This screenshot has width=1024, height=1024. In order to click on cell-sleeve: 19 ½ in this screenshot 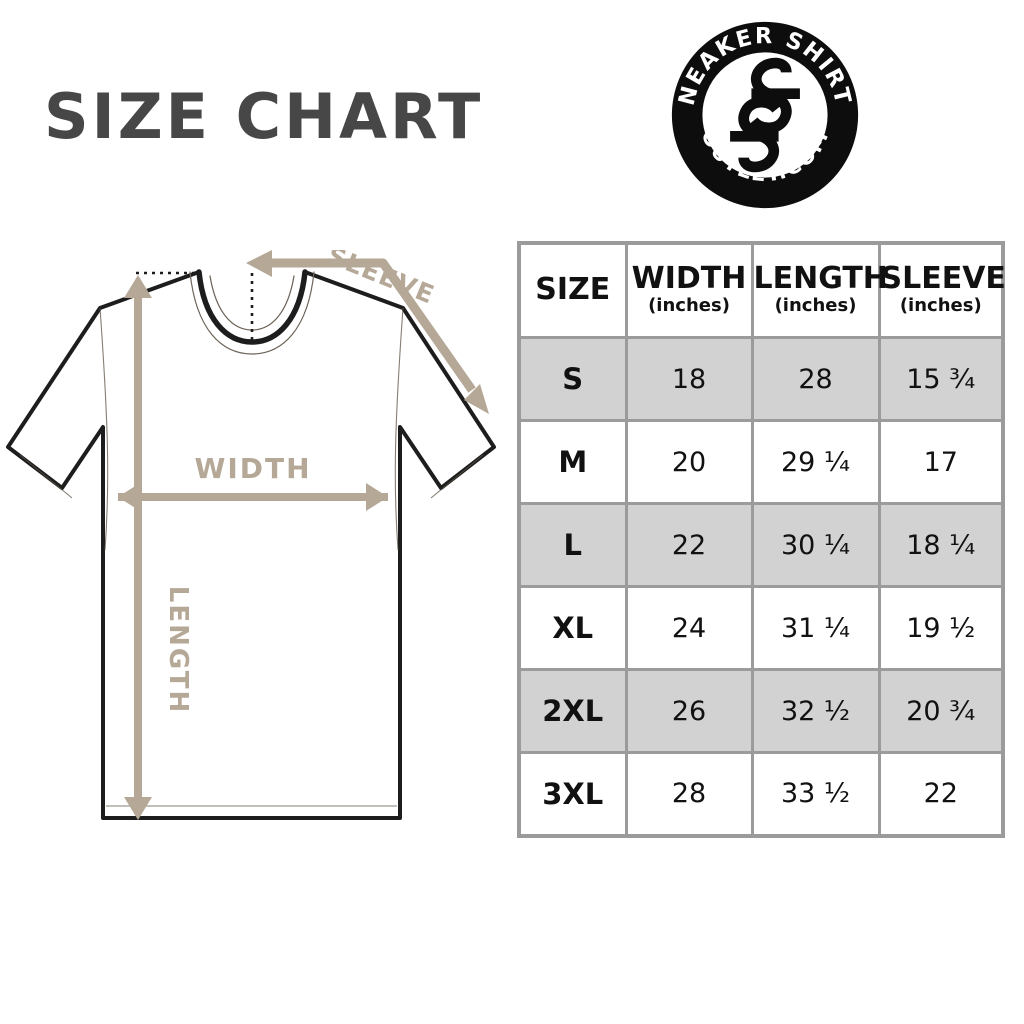, I will do `click(941, 628)`.